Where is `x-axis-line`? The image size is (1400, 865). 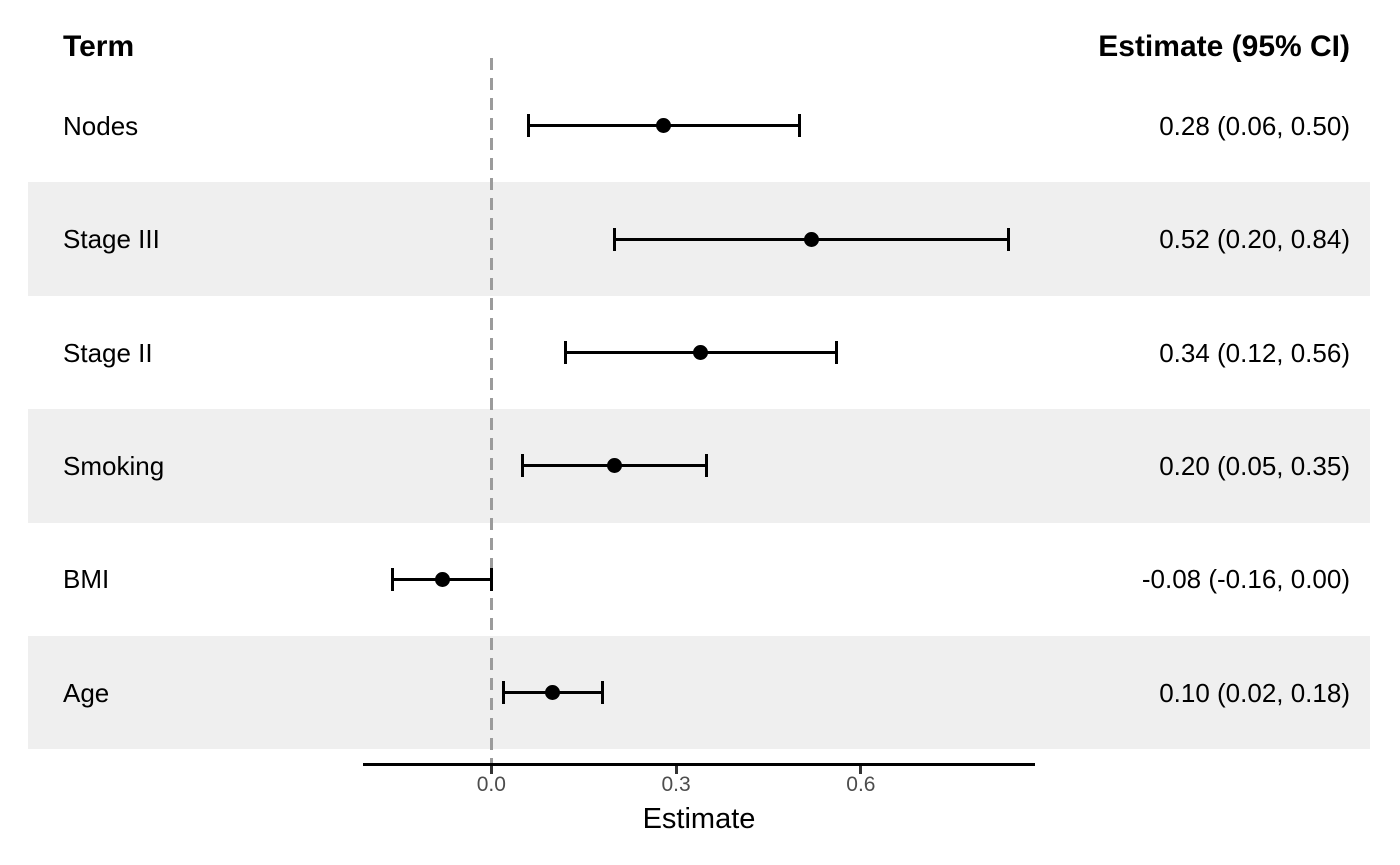 x-axis-line is located at coordinates (699, 764).